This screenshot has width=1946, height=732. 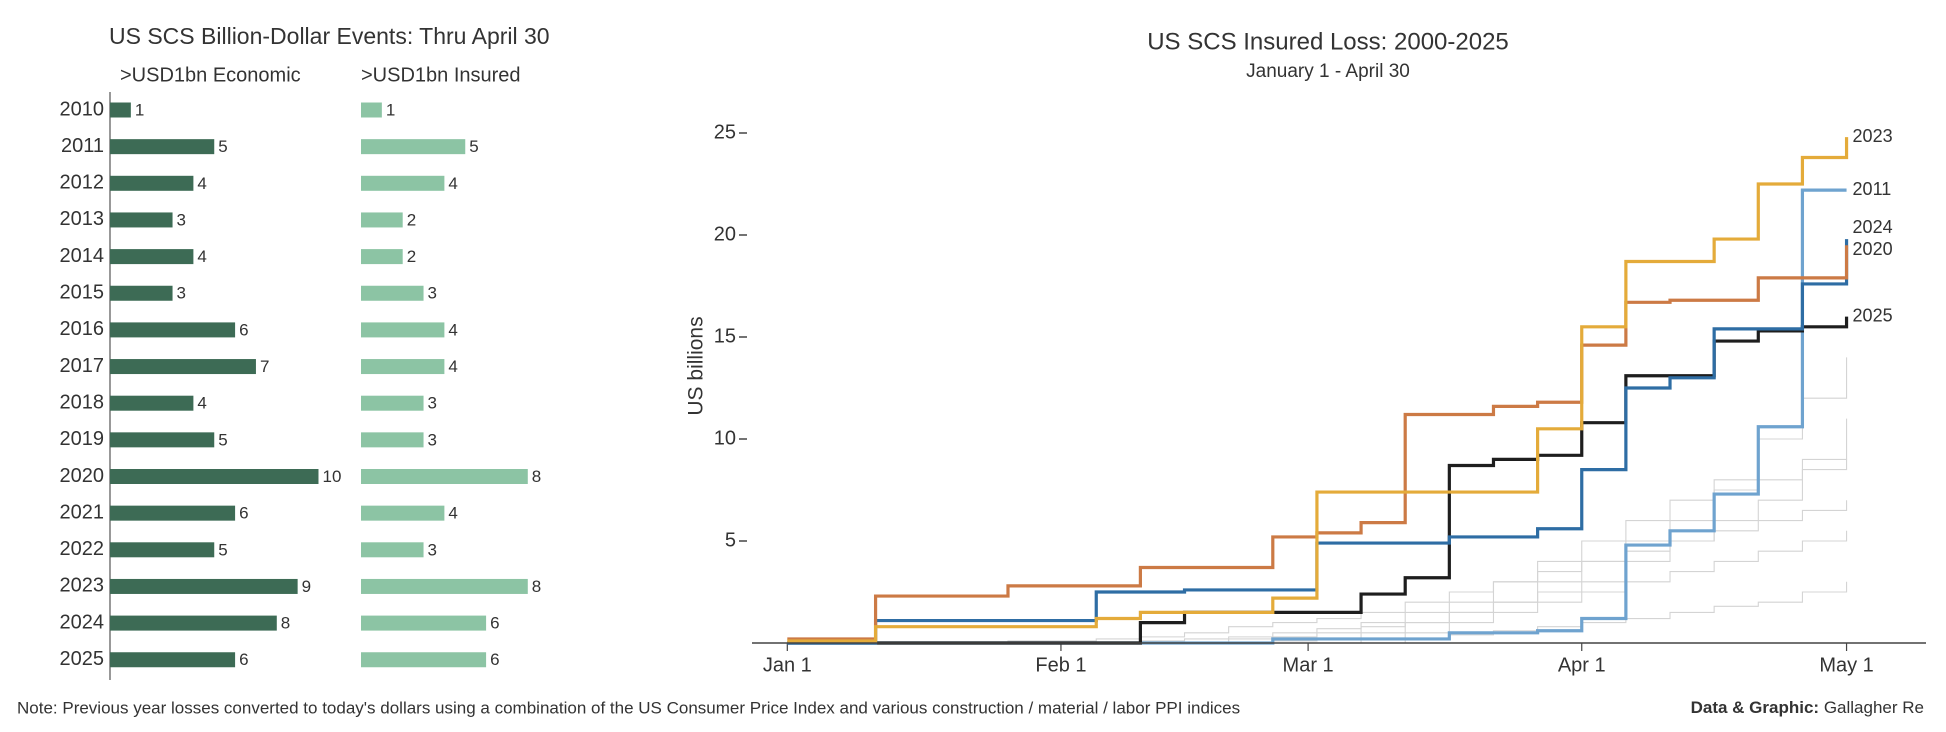 What do you see at coordinates (730, 540) in the screenshot?
I see `y-tick-label: 5` at bounding box center [730, 540].